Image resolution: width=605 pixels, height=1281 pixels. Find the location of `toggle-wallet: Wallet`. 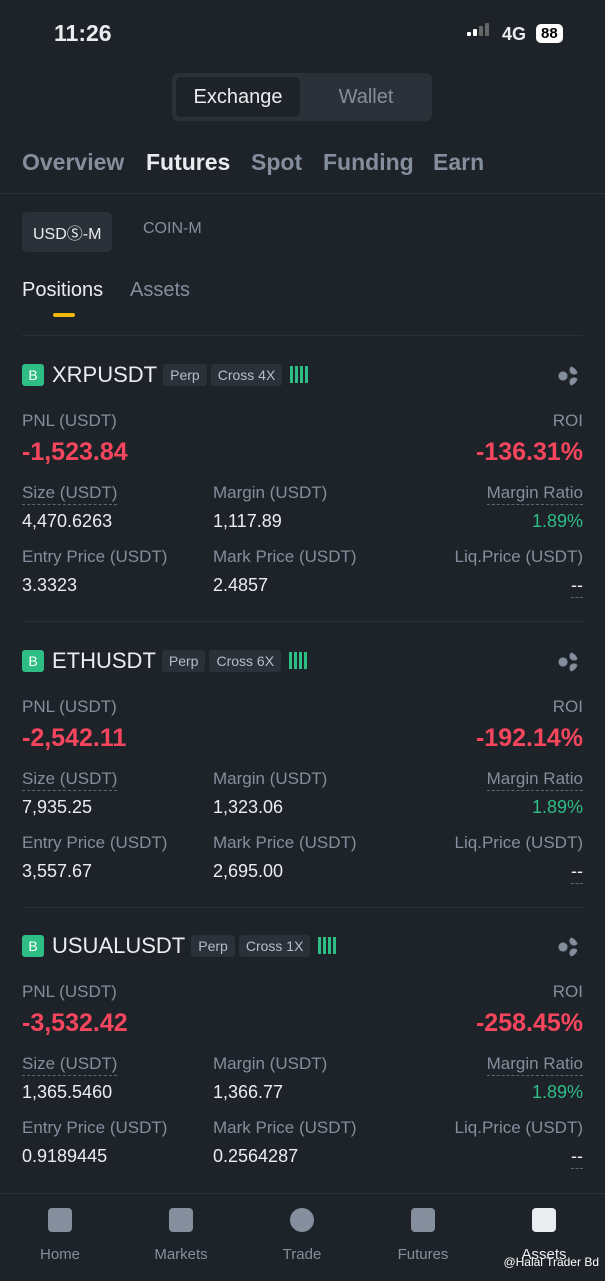

toggle-wallet: Wallet is located at coordinates (366, 97).